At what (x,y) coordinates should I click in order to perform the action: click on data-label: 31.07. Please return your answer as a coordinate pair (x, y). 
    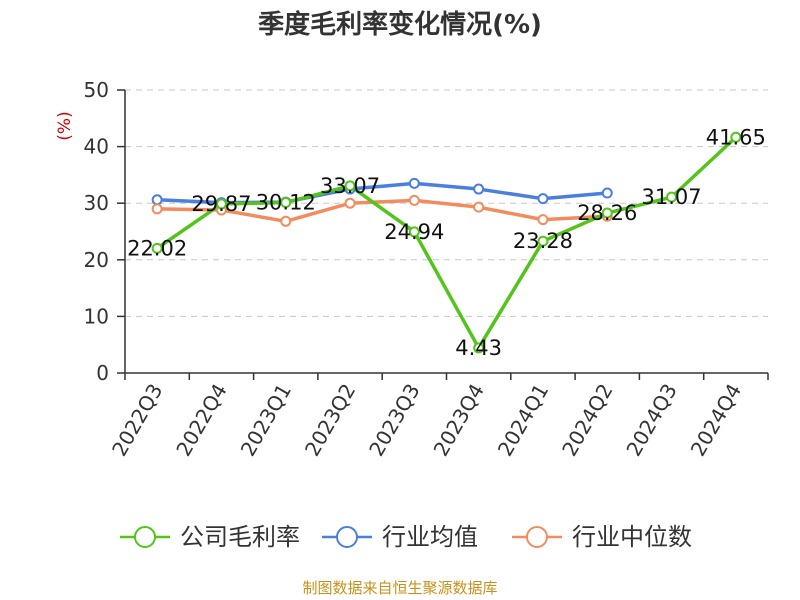
    Looking at the image, I should click on (671, 197).